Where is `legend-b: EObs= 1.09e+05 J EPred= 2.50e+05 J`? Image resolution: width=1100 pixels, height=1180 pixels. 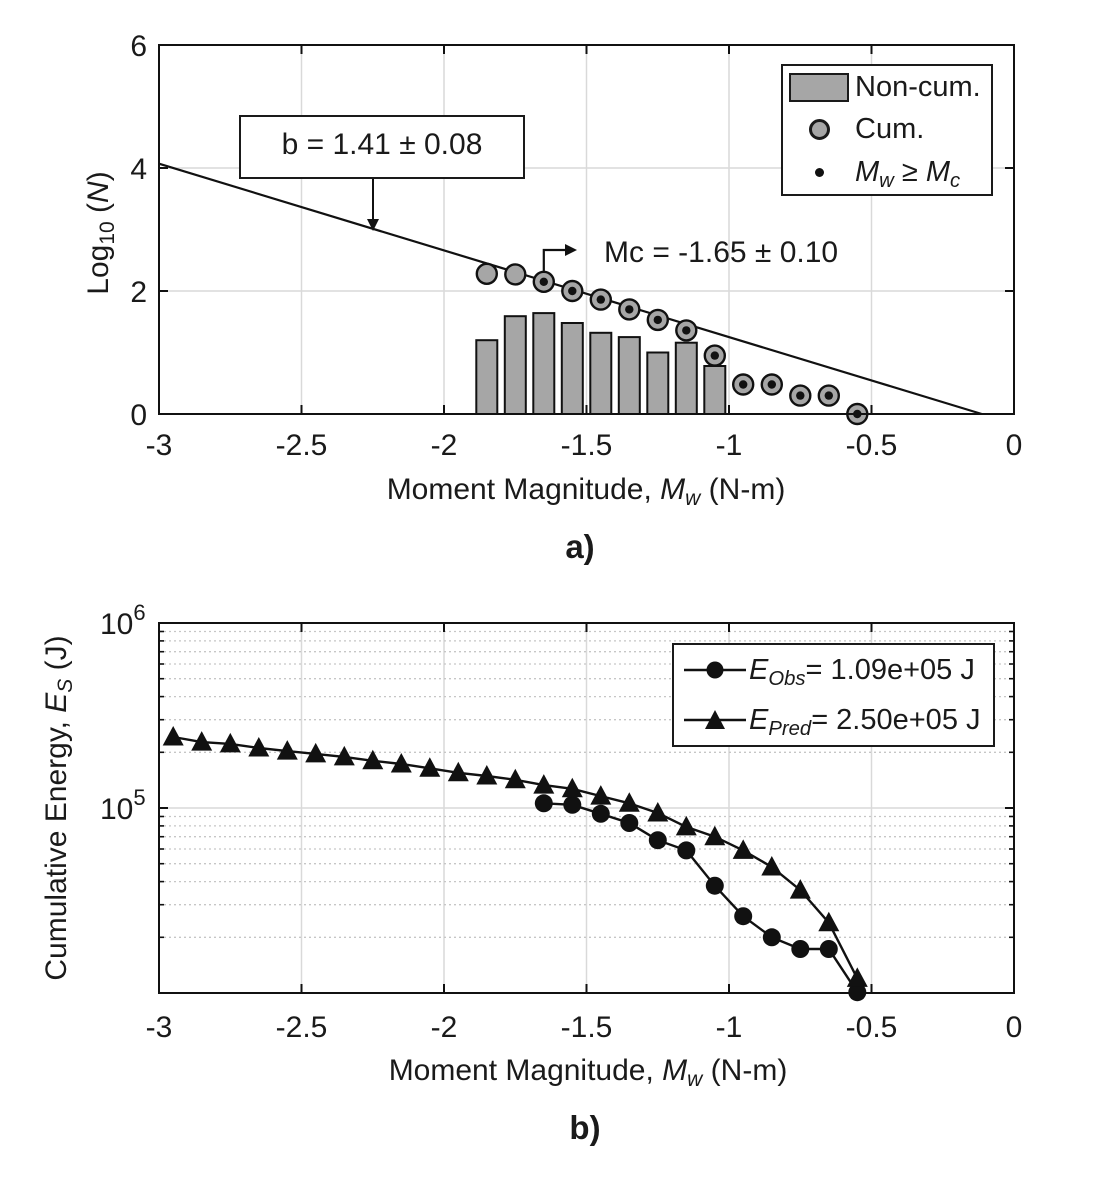 legend-b: EObs= 1.09e+05 J EPred= 2.50e+05 J is located at coordinates (833, 695).